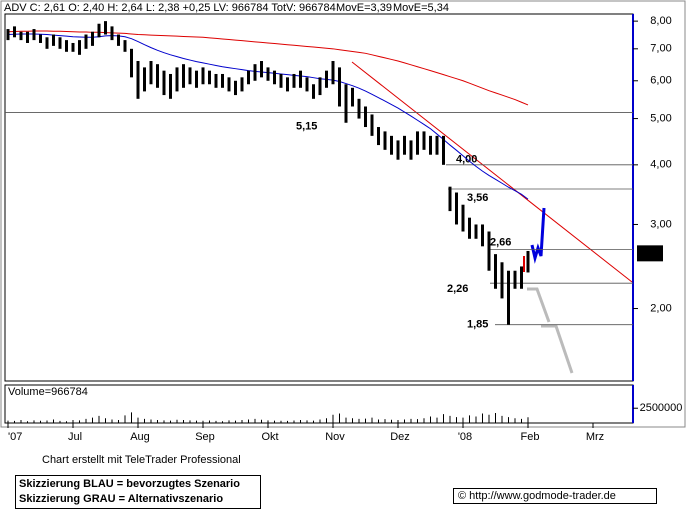  I want to click on x-tick-label: Dez, so click(400, 437).